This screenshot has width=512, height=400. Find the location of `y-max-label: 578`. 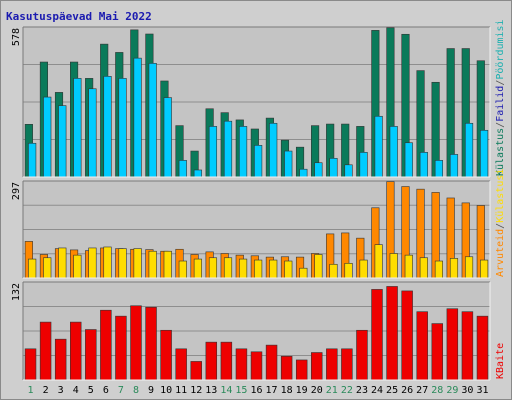

y-max-label: 578 is located at coordinates (16, 37).